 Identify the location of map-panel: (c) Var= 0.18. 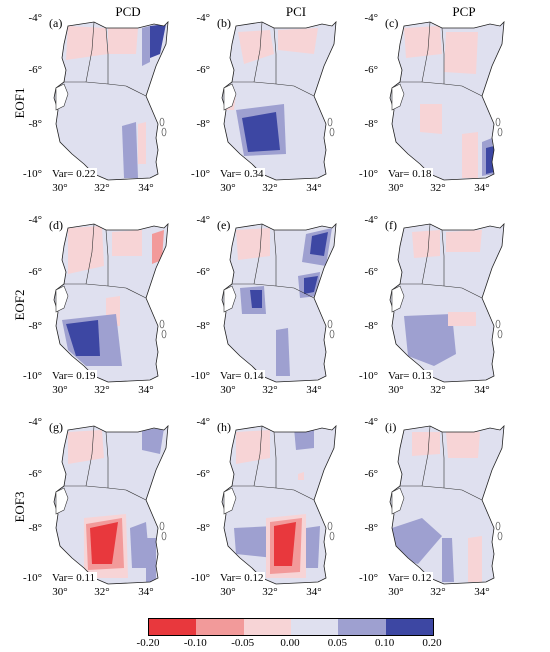
(453, 99).